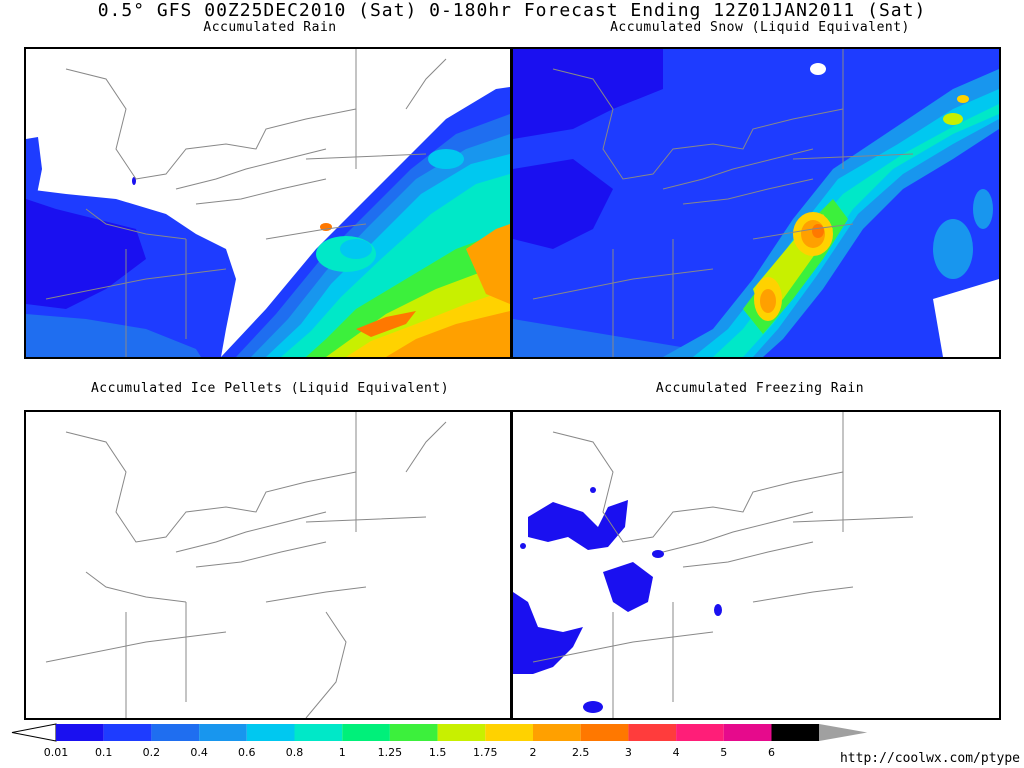  I want to click on colorbar-label: 0.1, so click(104, 752).